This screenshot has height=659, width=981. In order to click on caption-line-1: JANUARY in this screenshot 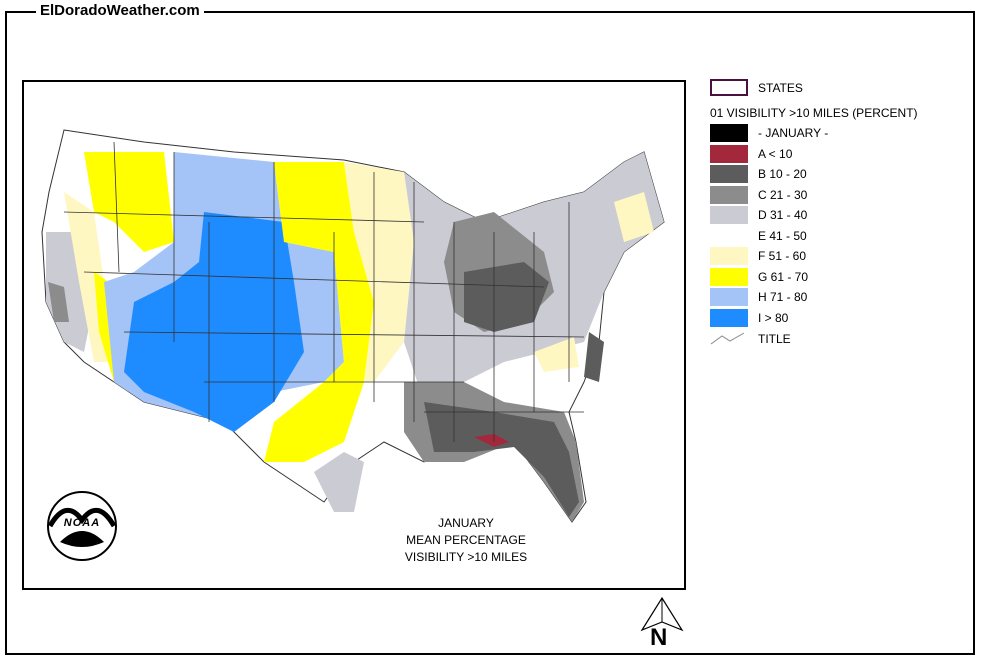, I will do `click(466, 523)`.